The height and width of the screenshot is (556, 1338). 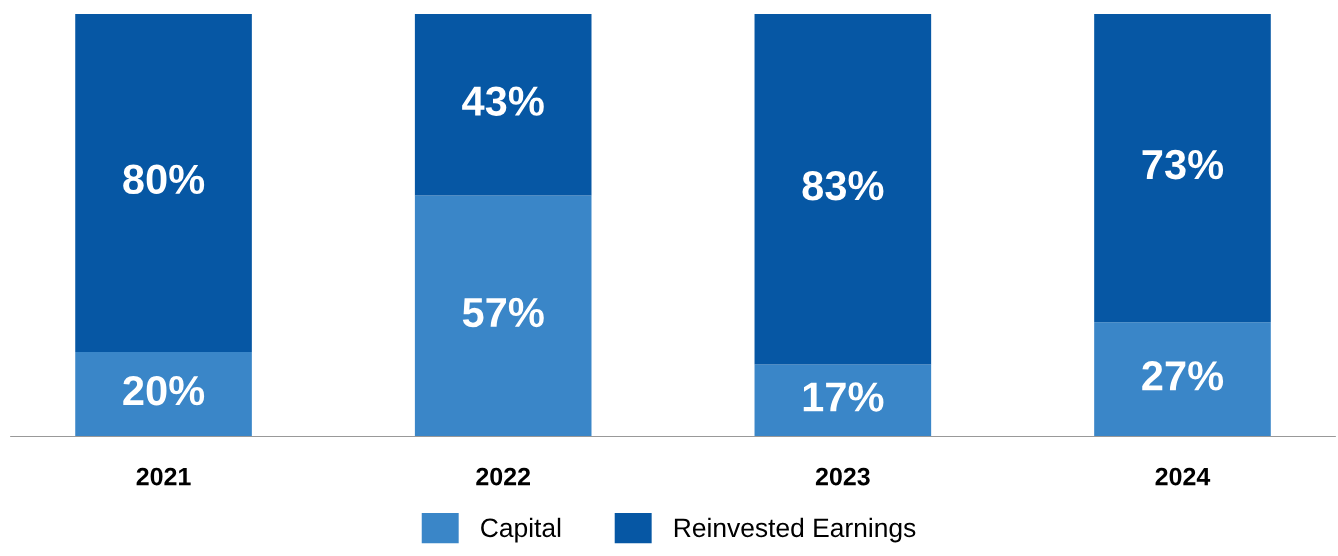 I want to click on data-label: 57%, so click(x=503, y=312).